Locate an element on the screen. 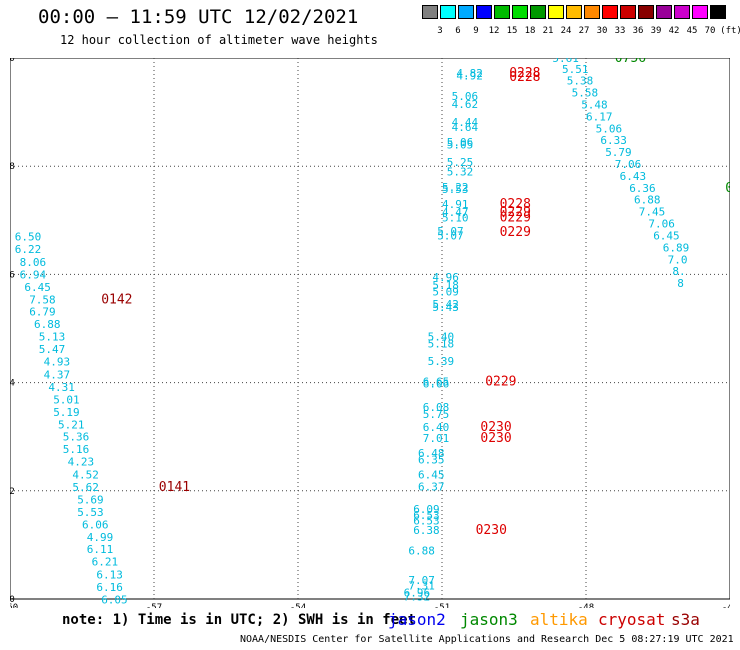  y-tick-label: 26 is located at coordinates (12, 275).